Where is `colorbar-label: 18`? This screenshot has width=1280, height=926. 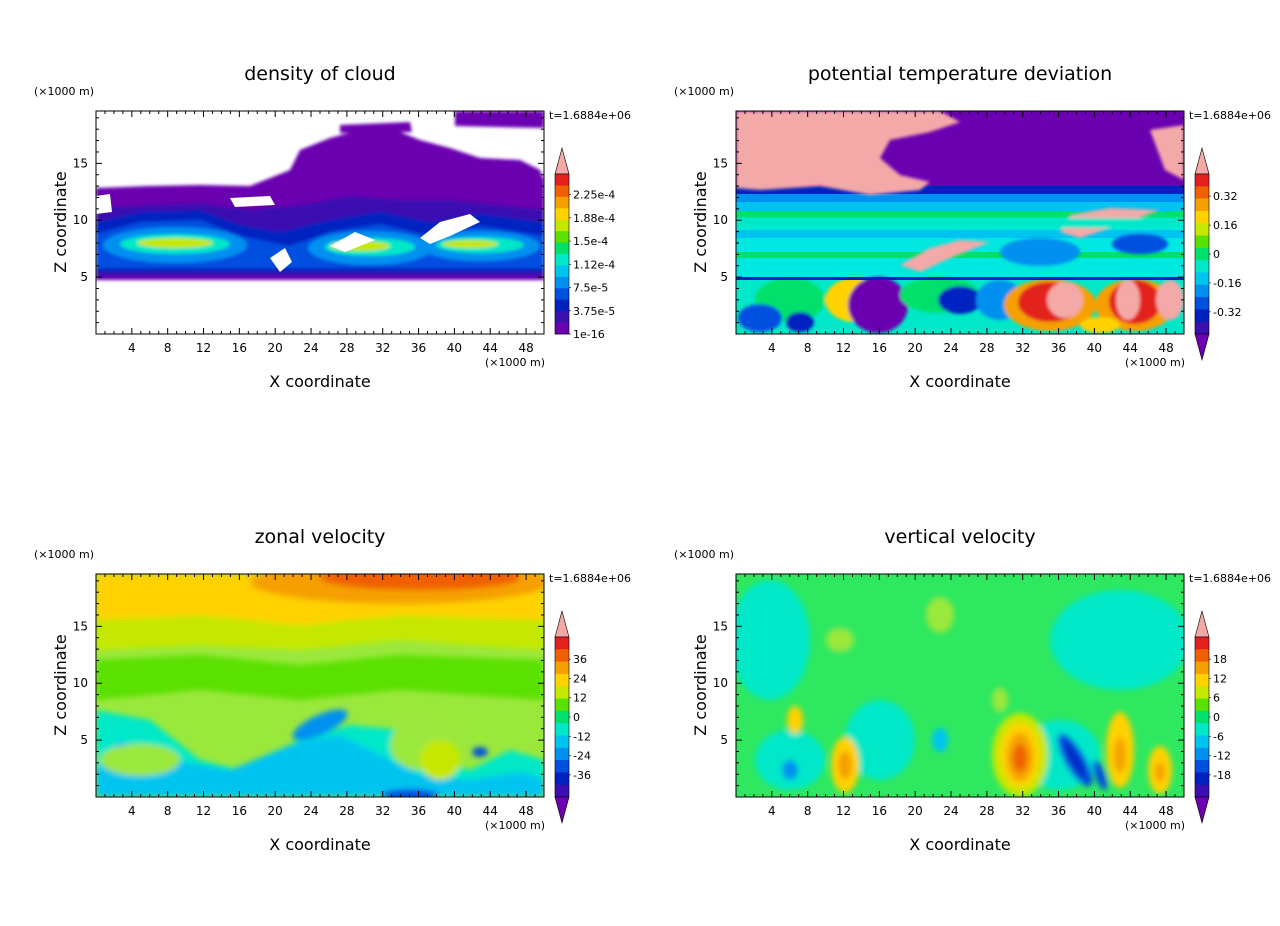 colorbar-label: 18 is located at coordinates (1220, 659).